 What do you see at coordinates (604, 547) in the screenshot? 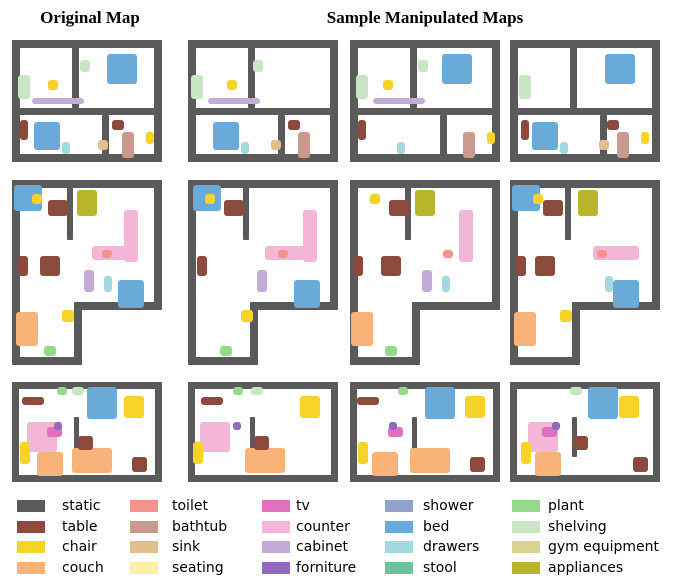
I see `legend-label: gym equipment` at bounding box center [604, 547].